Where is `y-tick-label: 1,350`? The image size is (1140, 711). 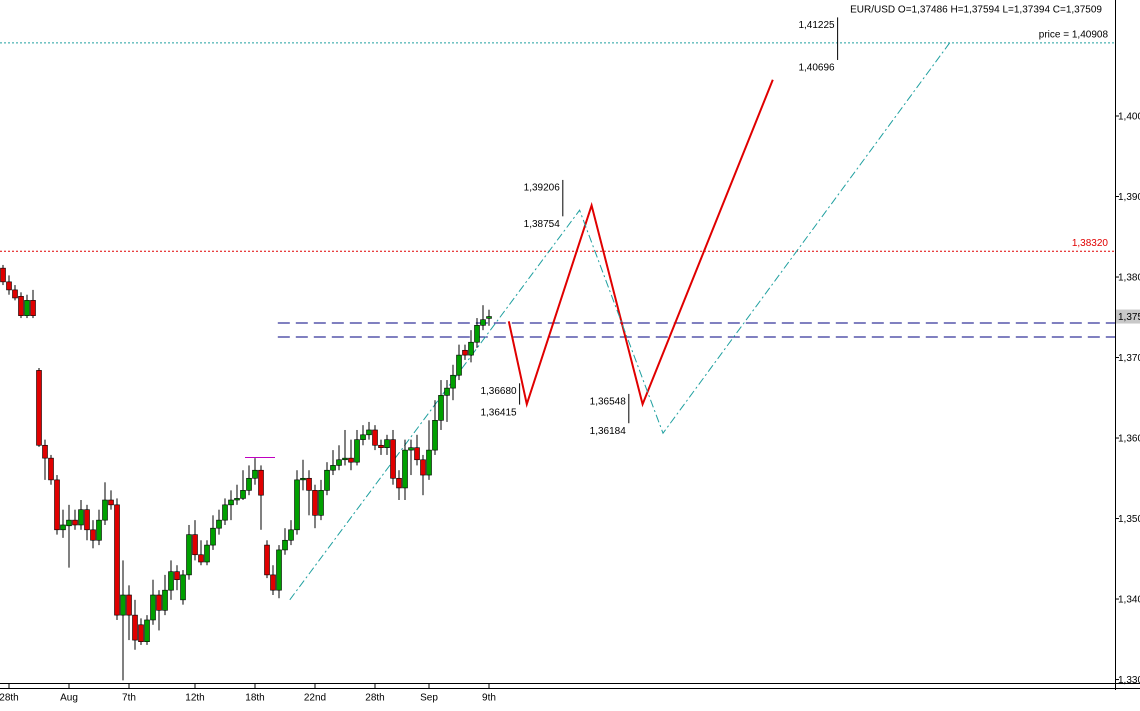 y-tick-label: 1,350 is located at coordinates (1129, 519).